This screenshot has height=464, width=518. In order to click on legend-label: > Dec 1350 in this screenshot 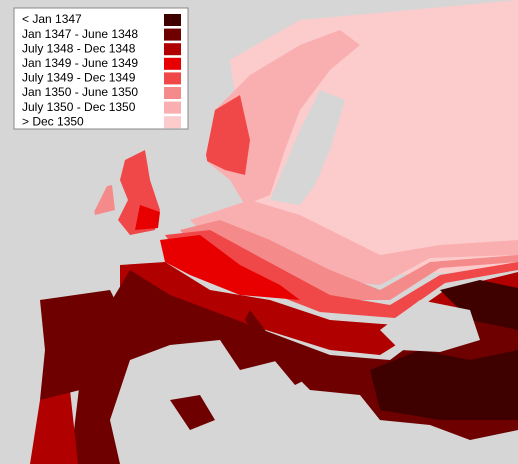, I will do `click(53, 121)`.